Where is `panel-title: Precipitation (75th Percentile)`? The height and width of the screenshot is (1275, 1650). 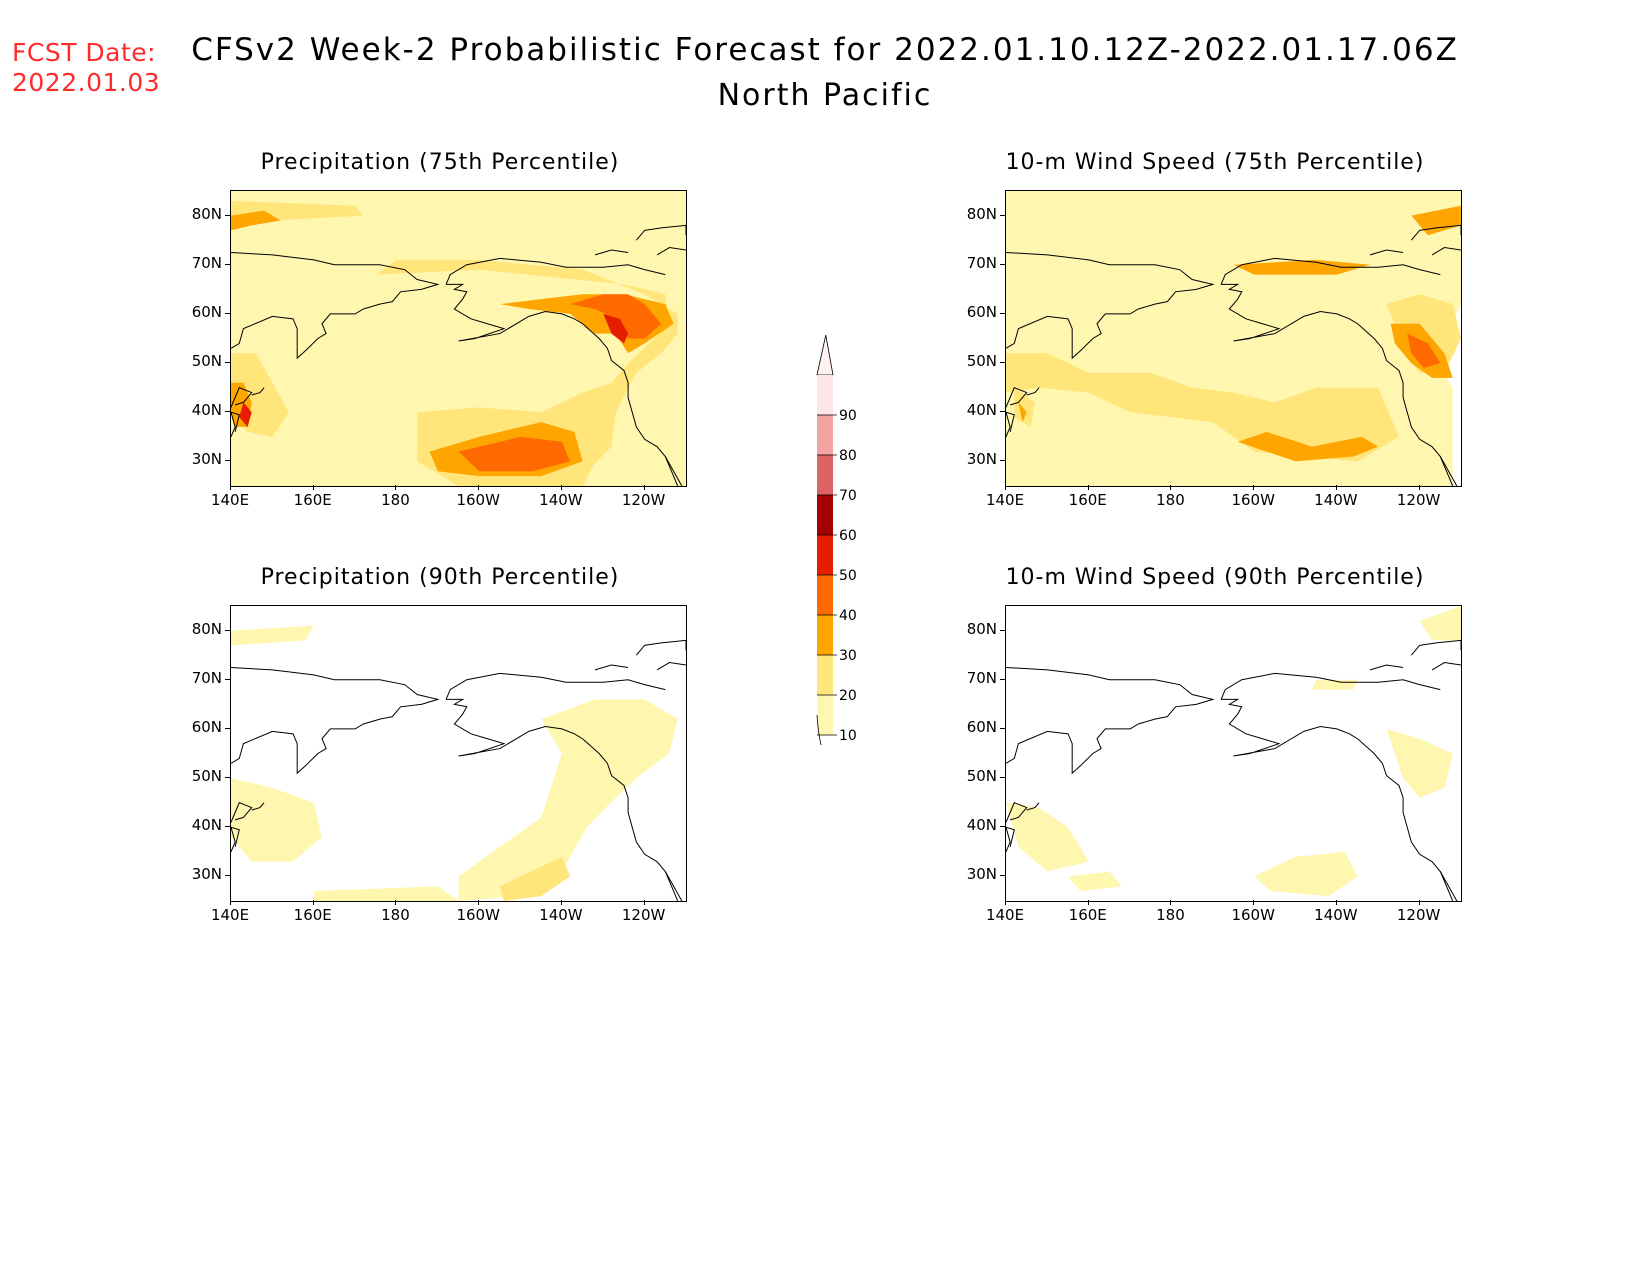 panel-title: Precipitation (75th Percentile) is located at coordinates (440, 162).